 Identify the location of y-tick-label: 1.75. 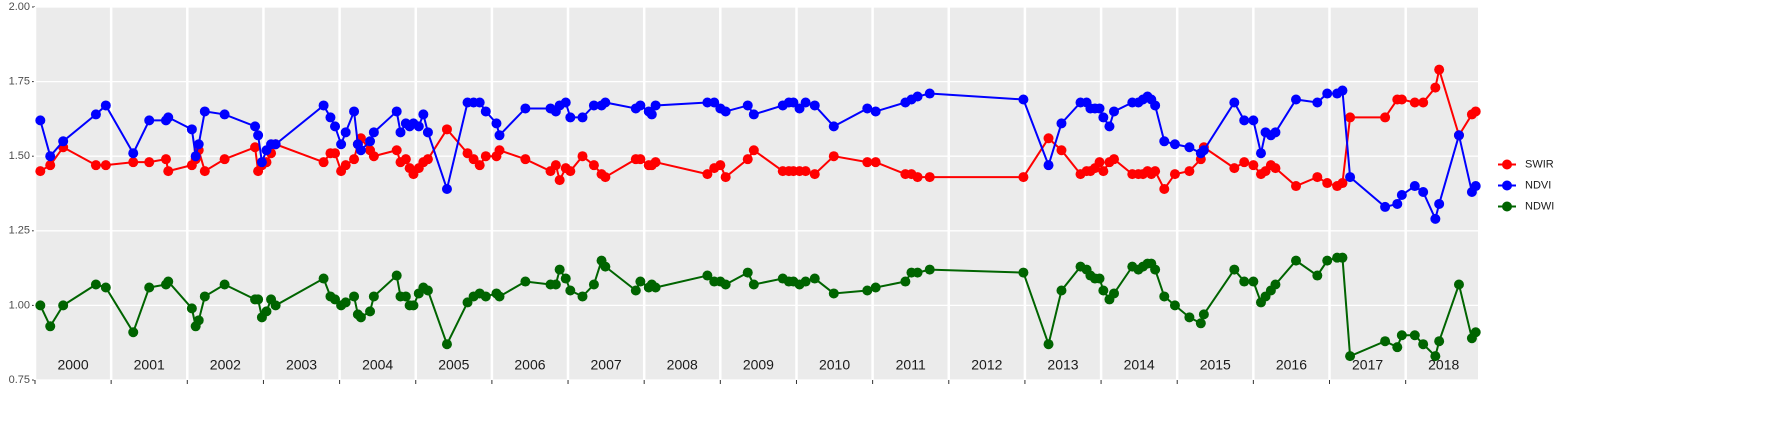
(19, 82).